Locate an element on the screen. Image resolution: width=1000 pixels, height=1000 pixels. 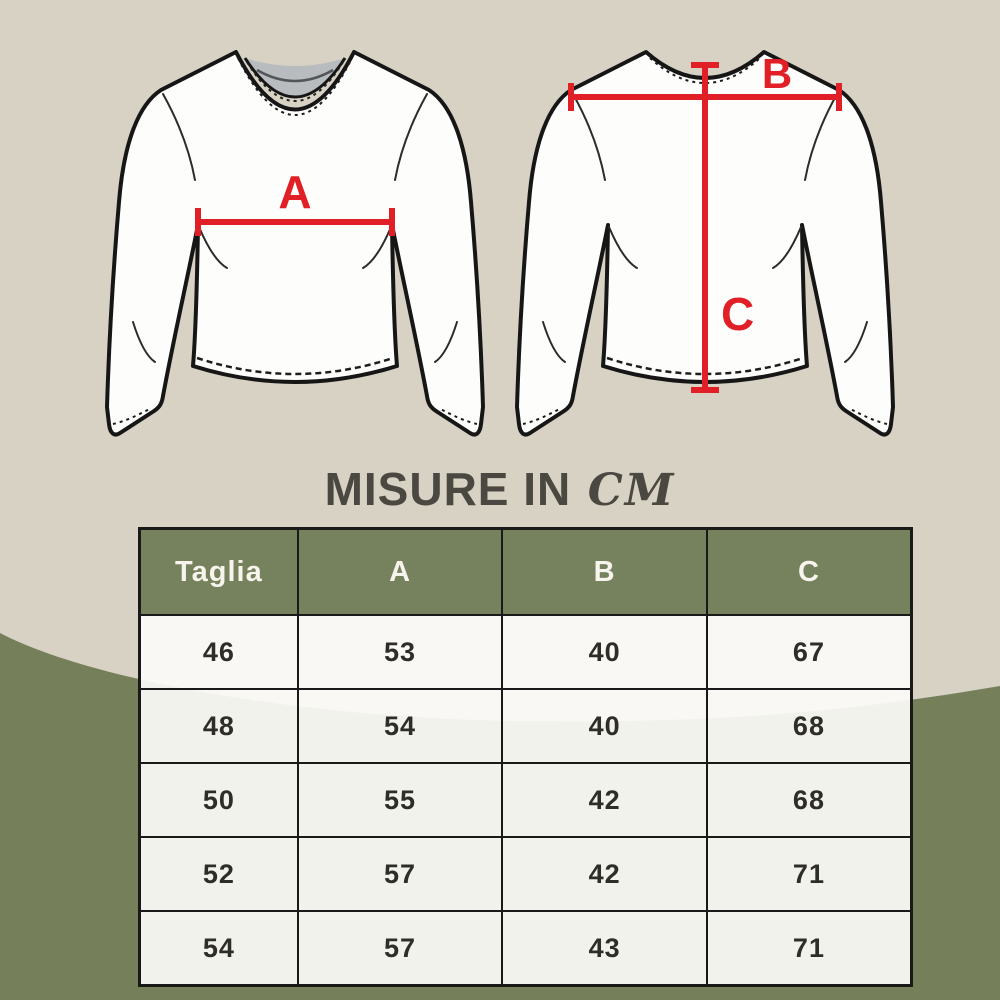
front-garment-illustration: A is located at coordinates (295, 243).